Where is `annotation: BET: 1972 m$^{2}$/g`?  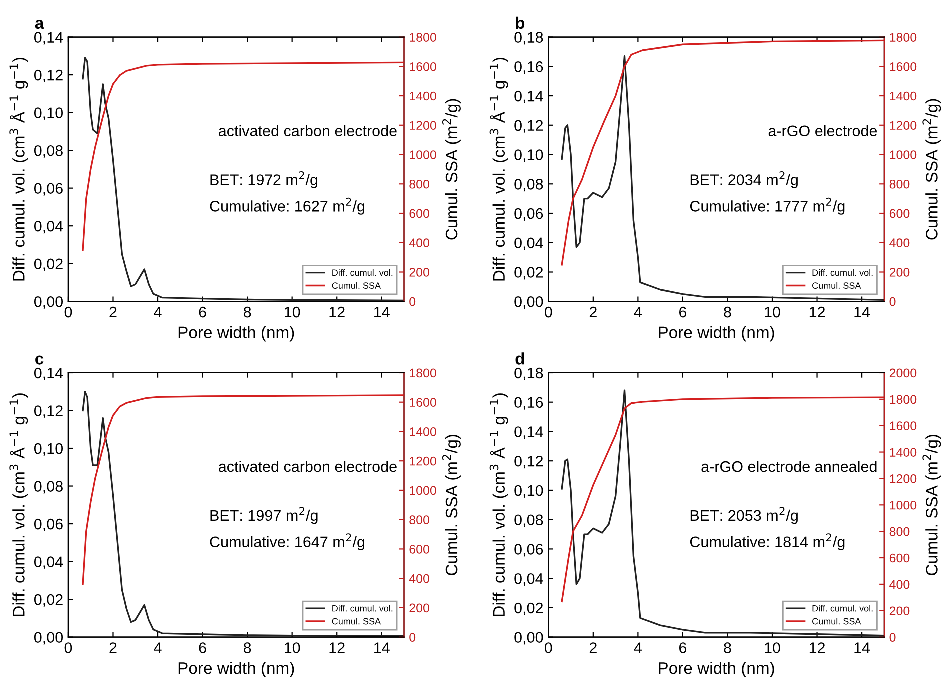 annotation: BET: 1972 m$^{2}$/g is located at coordinates (264, 179).